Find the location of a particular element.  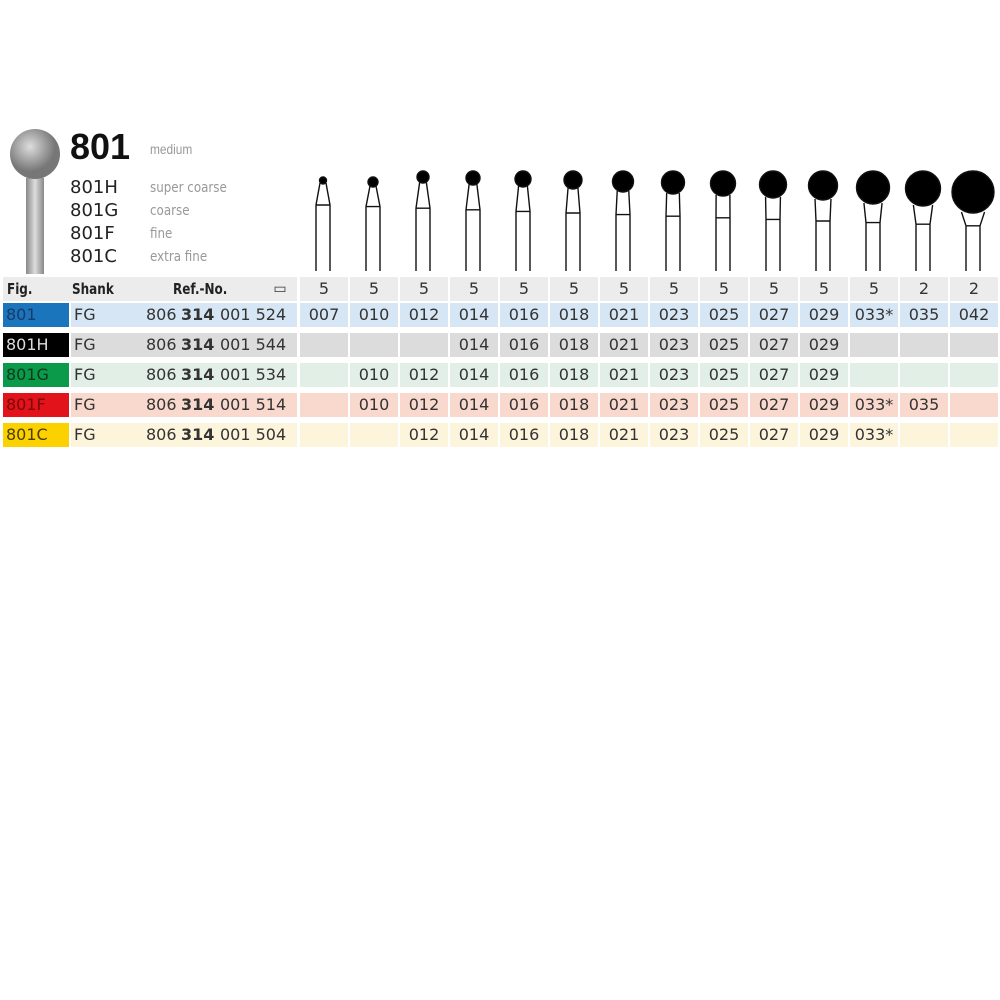

variant-grade: fine is located at coordinates (161, 234).